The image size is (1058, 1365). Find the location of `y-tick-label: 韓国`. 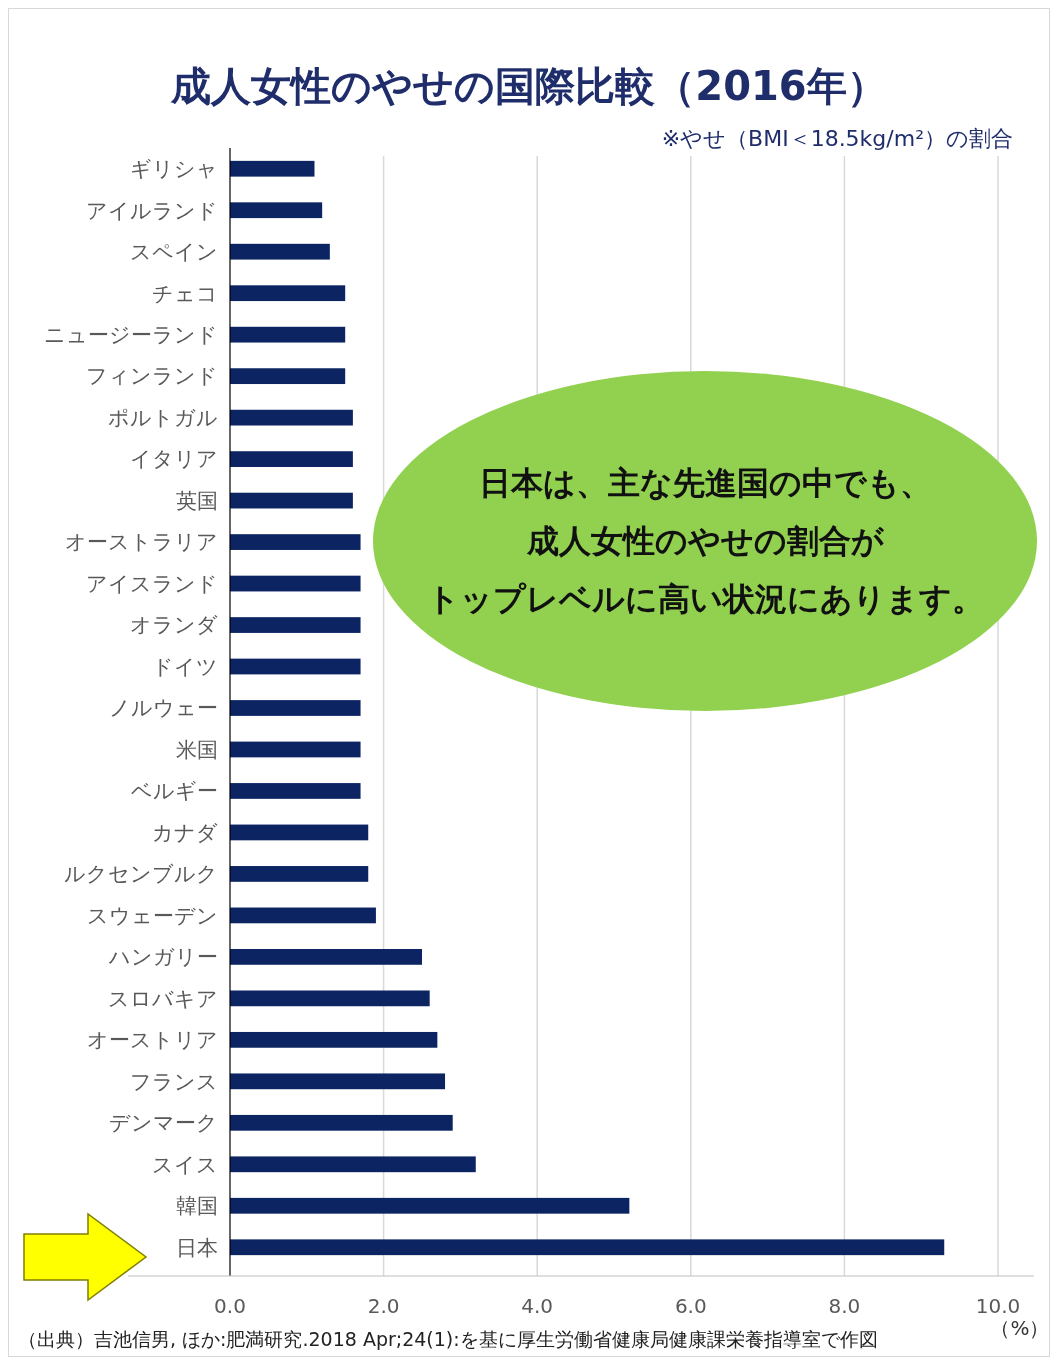

y-tick-label: 韓国 is located at coordinates (197, 1206).